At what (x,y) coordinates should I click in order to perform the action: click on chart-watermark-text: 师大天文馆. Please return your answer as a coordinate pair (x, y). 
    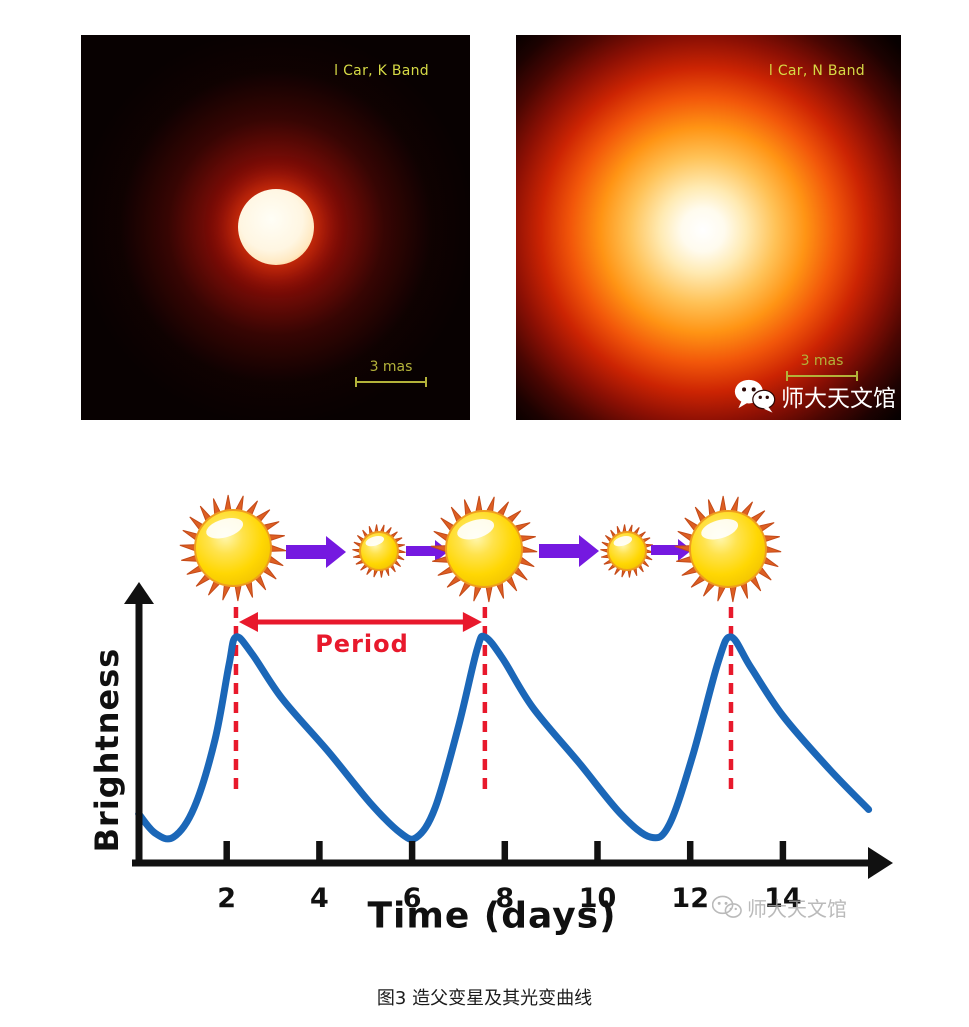
    Looking at the image, I should click on (797, 909).